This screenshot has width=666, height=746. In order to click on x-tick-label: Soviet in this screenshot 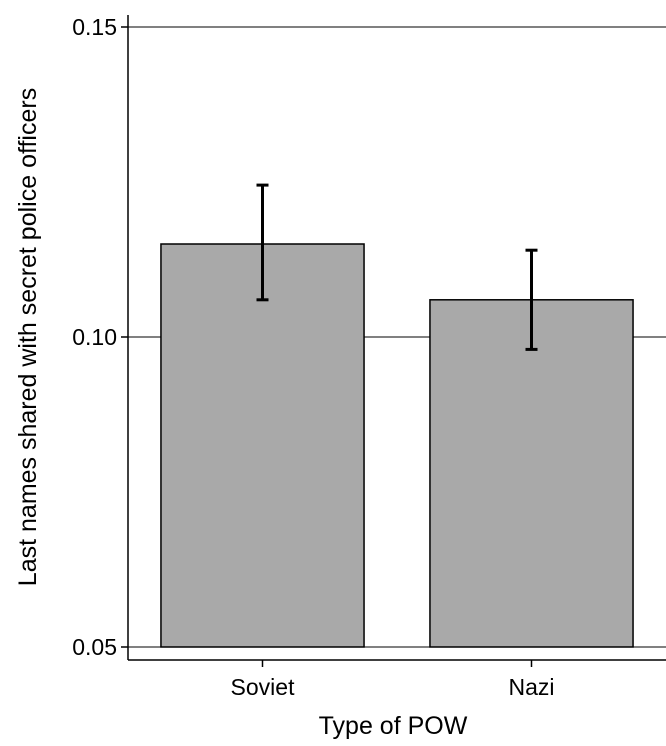, I will do `click(263, 687)`.